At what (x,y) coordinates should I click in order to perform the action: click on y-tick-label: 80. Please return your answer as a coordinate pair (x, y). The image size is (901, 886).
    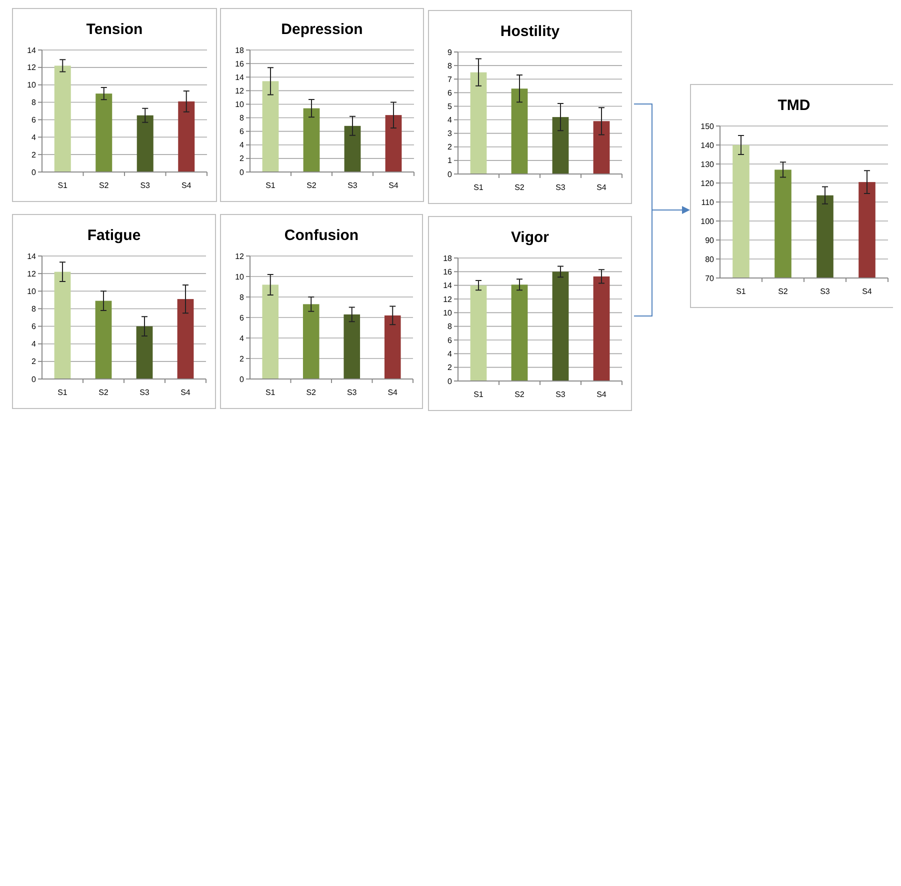
    Looking at the image, I should click on (710, 259).